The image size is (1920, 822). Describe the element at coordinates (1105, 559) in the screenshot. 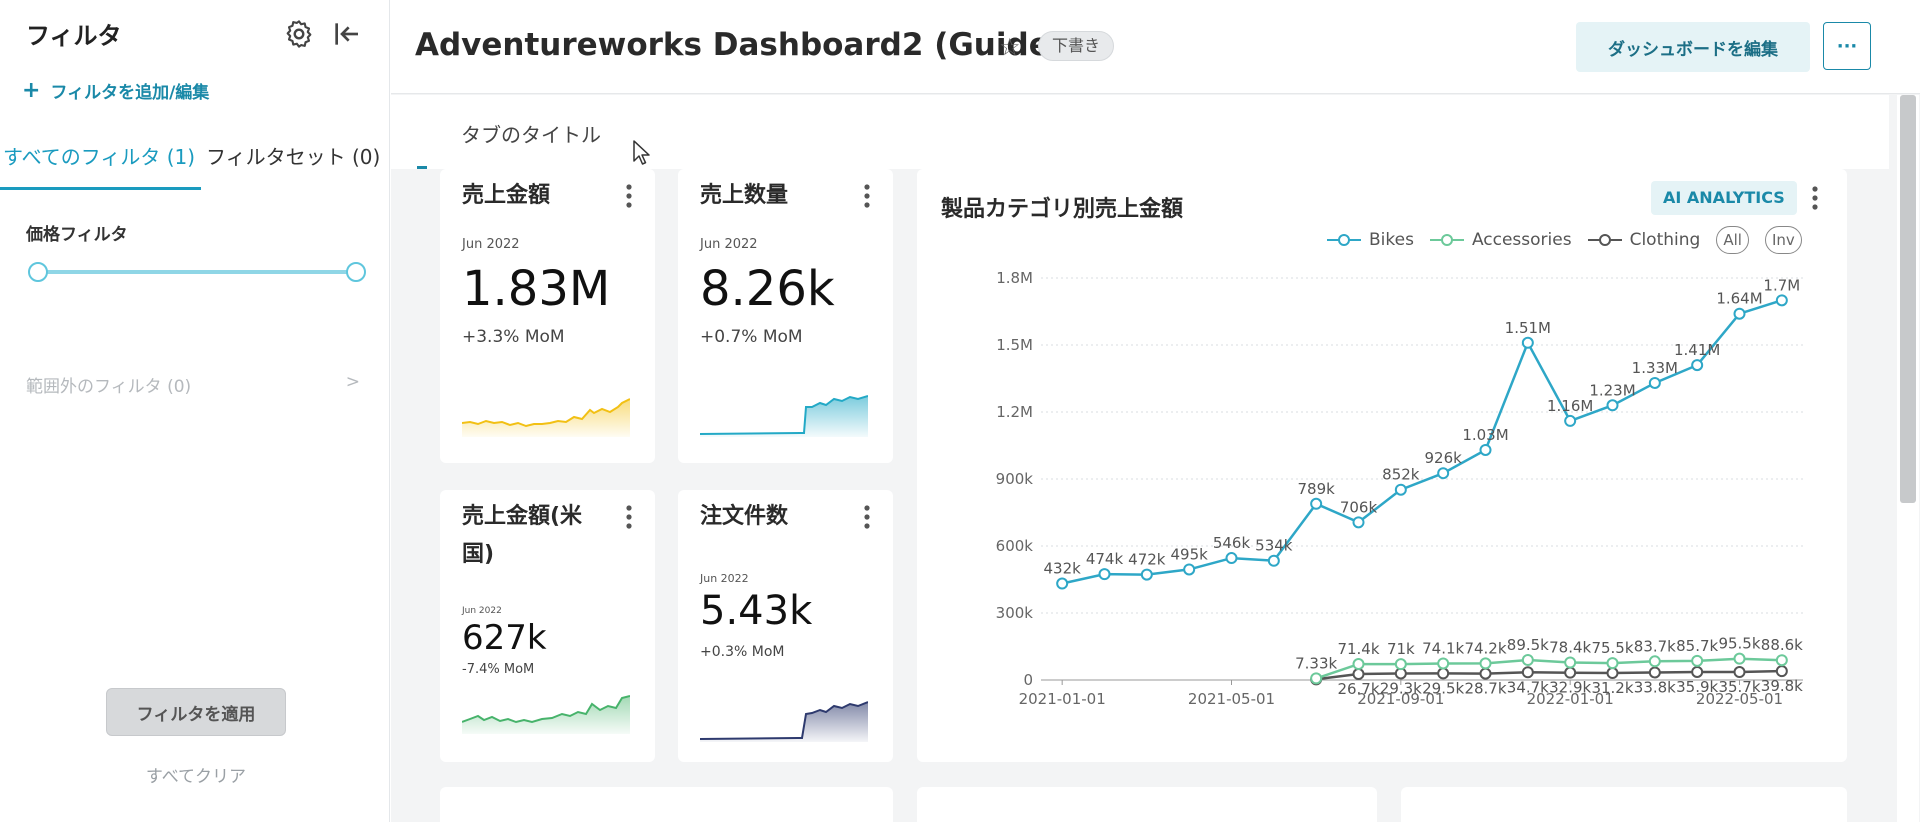

I see `data-label: 474k` at that location.